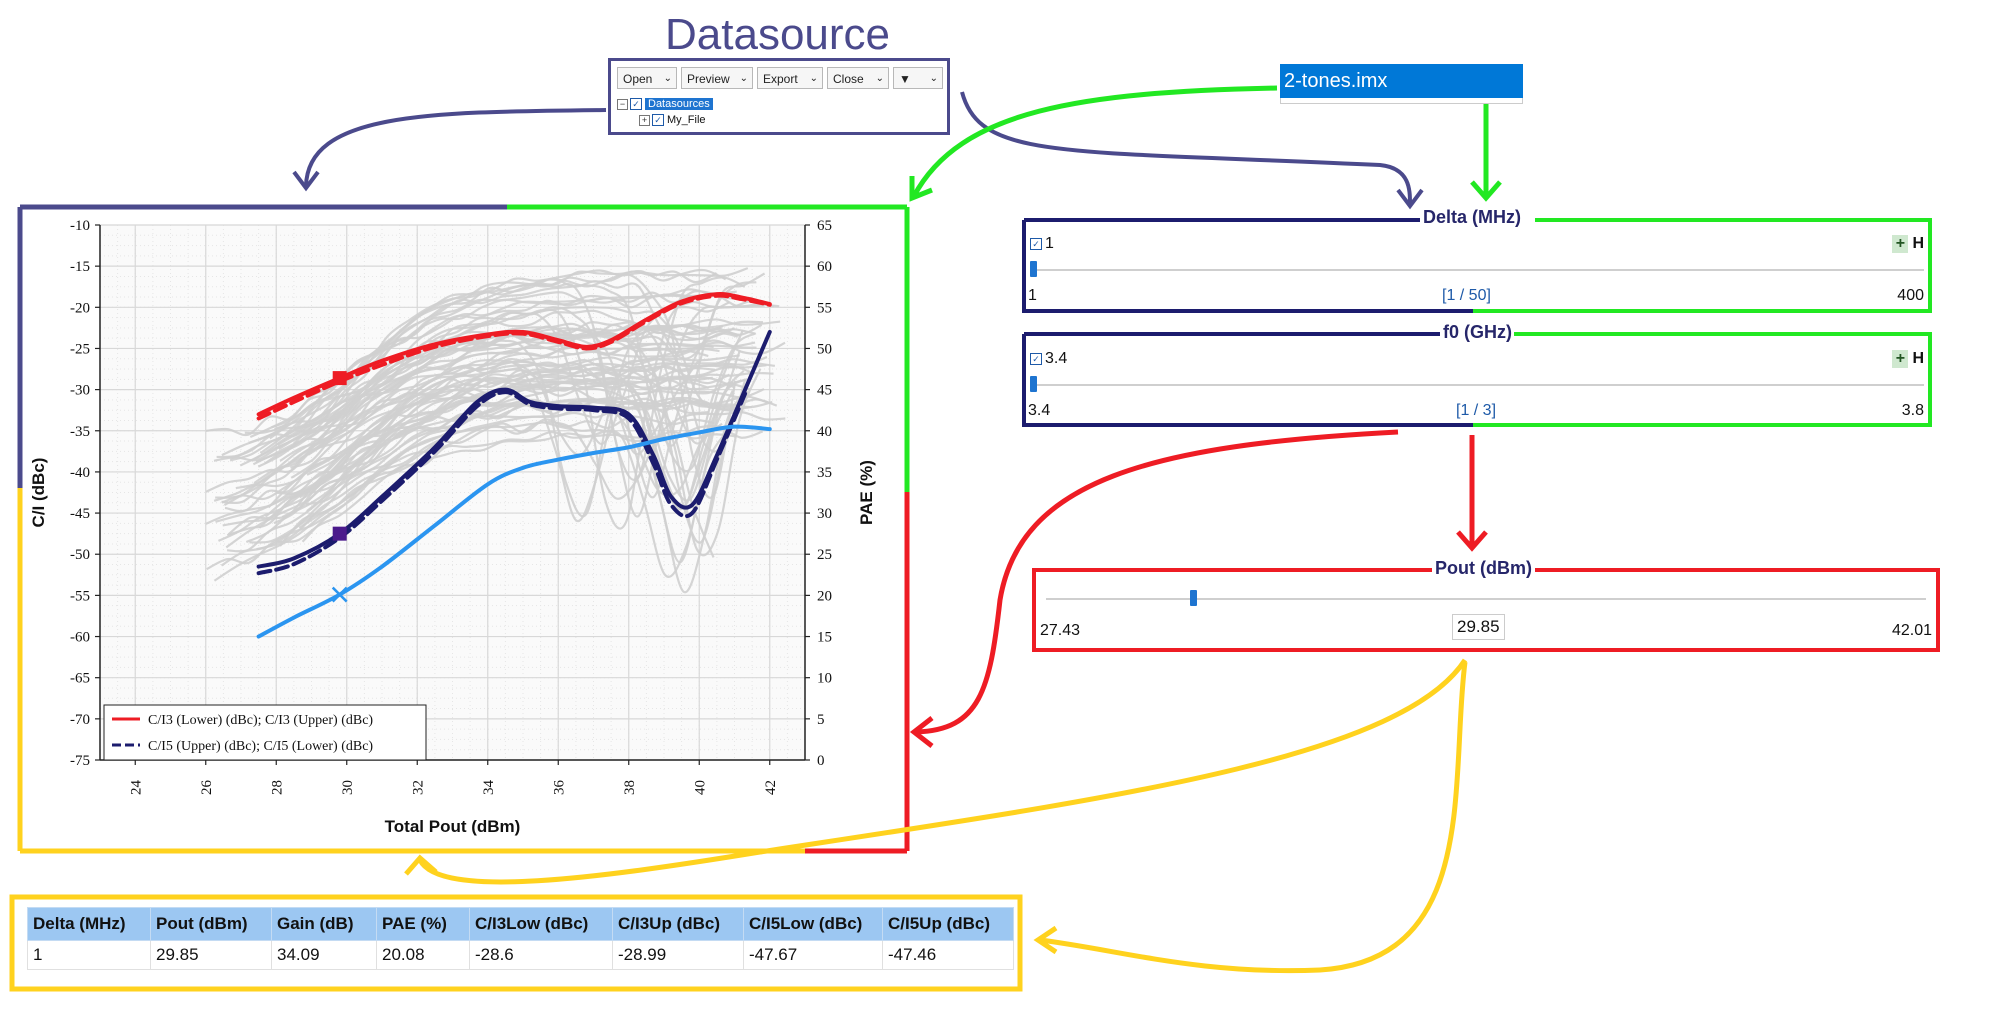  Describe the element at coordinates (813, 924) in the screenshot. I see `table-header-cell: C/I5Low (dBc)` at that location.